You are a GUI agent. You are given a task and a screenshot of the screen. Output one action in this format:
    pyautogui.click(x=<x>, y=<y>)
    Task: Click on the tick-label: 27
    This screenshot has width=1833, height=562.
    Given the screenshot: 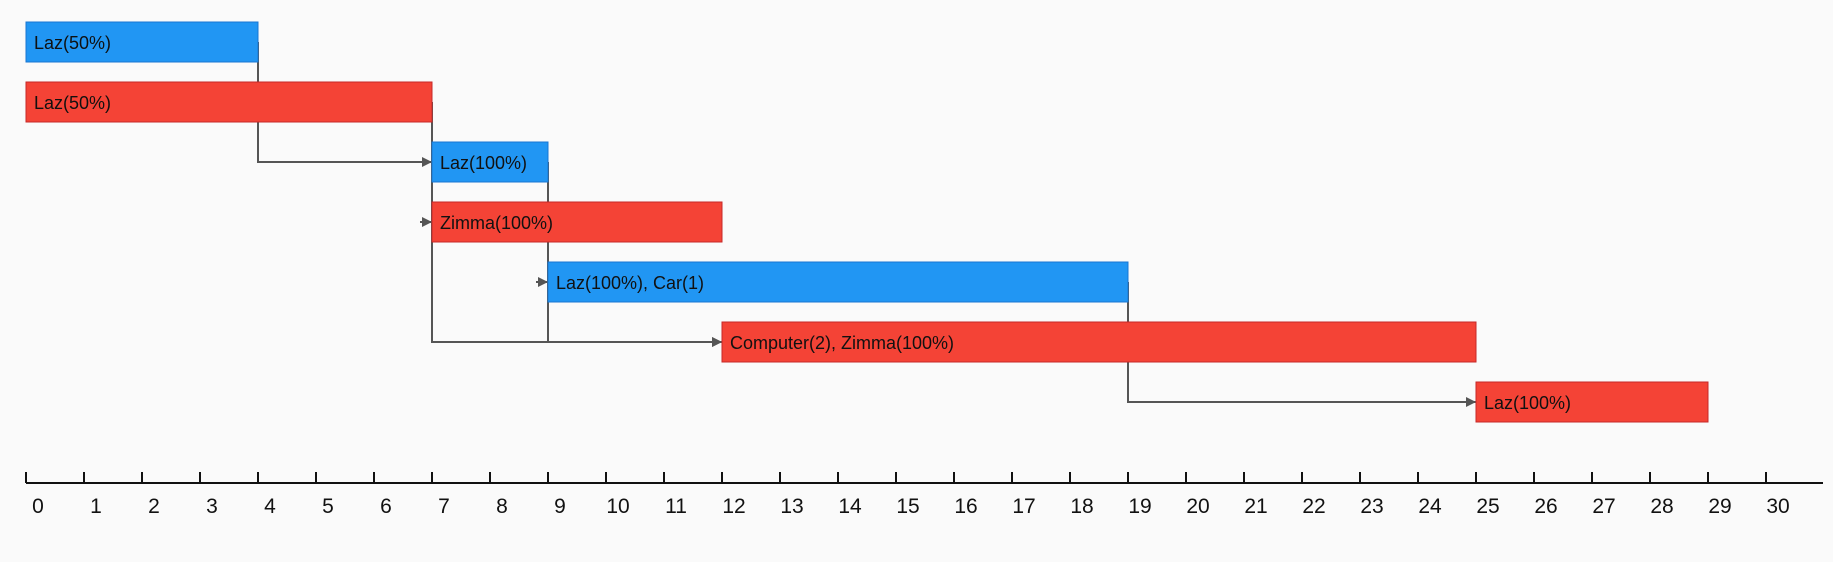 What is the action you would take?
    pyautogui.click(x=1603, y=506)
    